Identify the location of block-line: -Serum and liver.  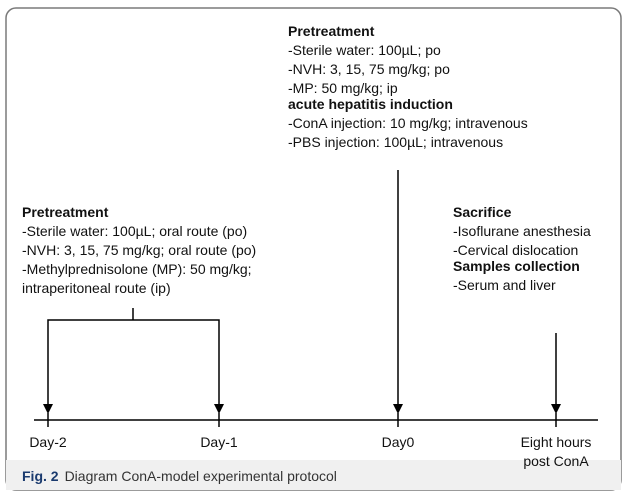
(504, 285).